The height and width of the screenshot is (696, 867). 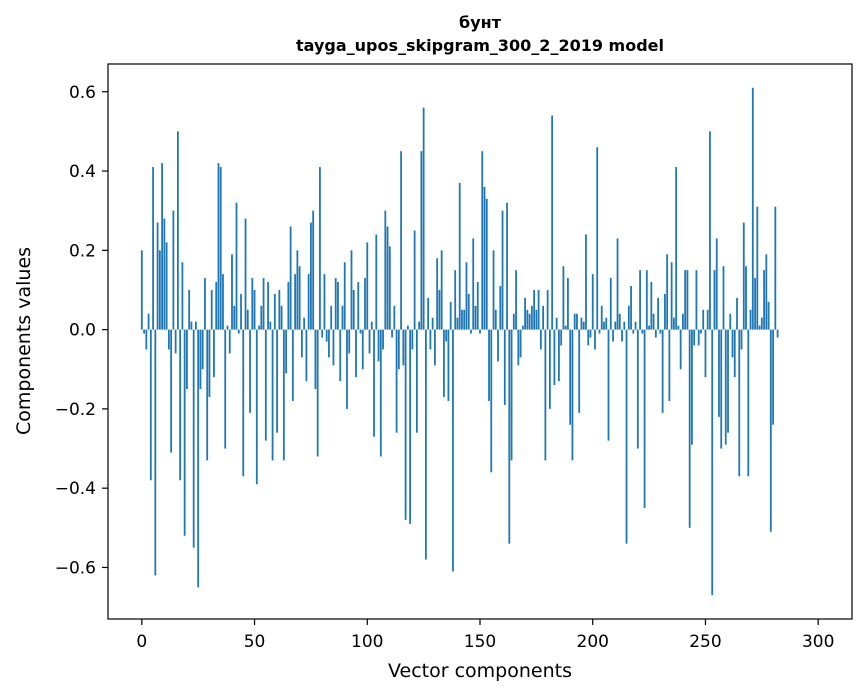 What do you see at coordinates (485, 635) in the screenshot?
I see `x-axis-ticks: 0 50 100 150 200 250 300` at bounding box center [485, 635].